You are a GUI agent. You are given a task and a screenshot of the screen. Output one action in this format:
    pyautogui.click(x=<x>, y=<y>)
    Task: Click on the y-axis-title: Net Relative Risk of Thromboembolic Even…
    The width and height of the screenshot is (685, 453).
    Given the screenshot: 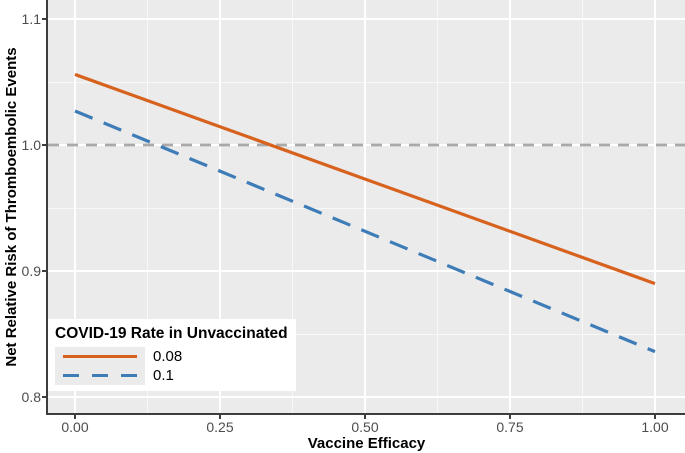 What is the action you would take?
    pyautogui.click(x=11, y=207)
    